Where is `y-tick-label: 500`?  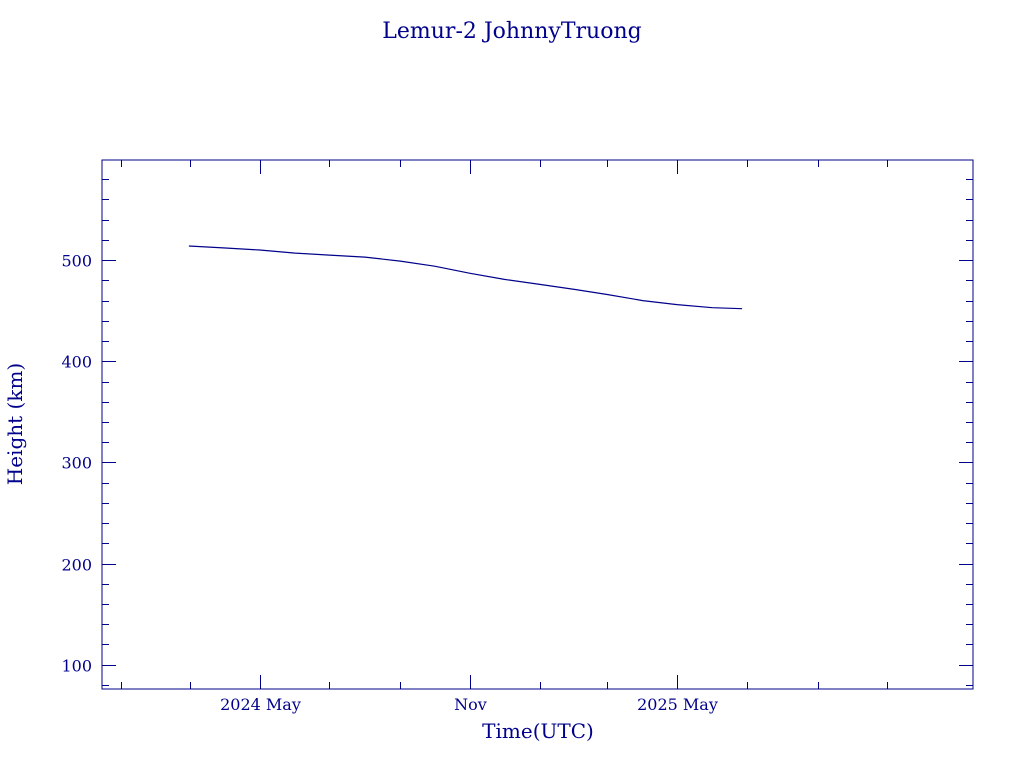
y-tick-label: 500 is located at coordinates (76, 261).